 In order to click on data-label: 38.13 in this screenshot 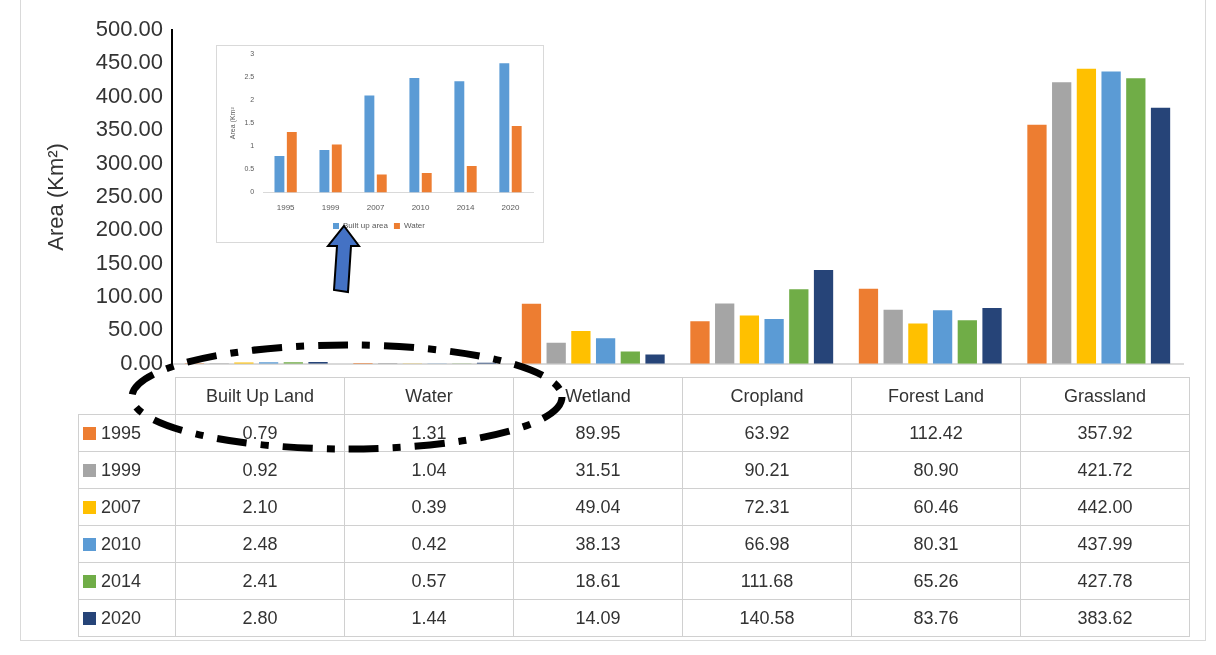, I will do `click(598, 544)`.